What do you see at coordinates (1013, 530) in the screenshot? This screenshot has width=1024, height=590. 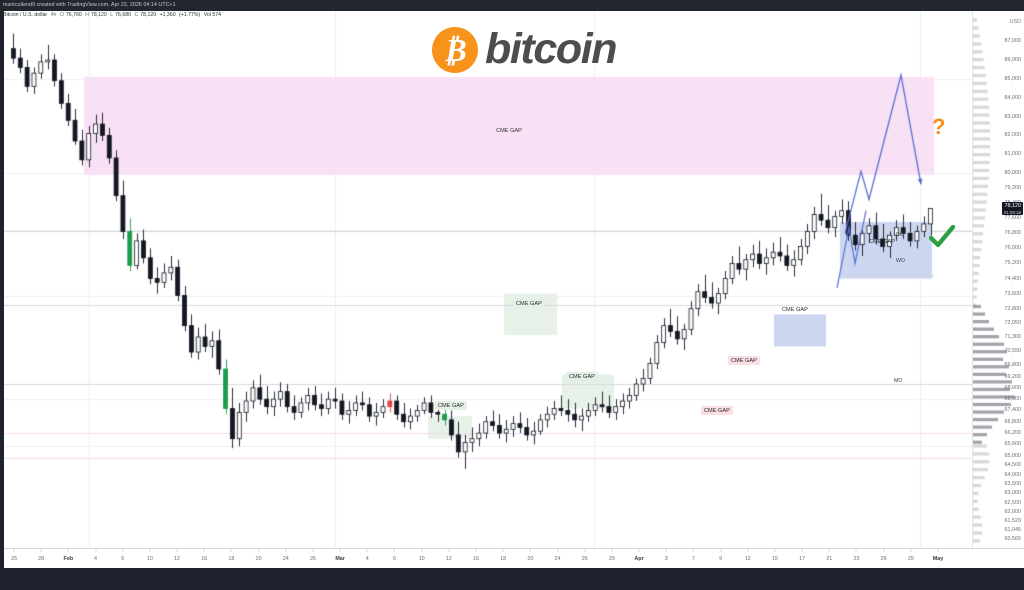 I see `price-axis-tick: 61,045` at bounding box center [1013, 530].